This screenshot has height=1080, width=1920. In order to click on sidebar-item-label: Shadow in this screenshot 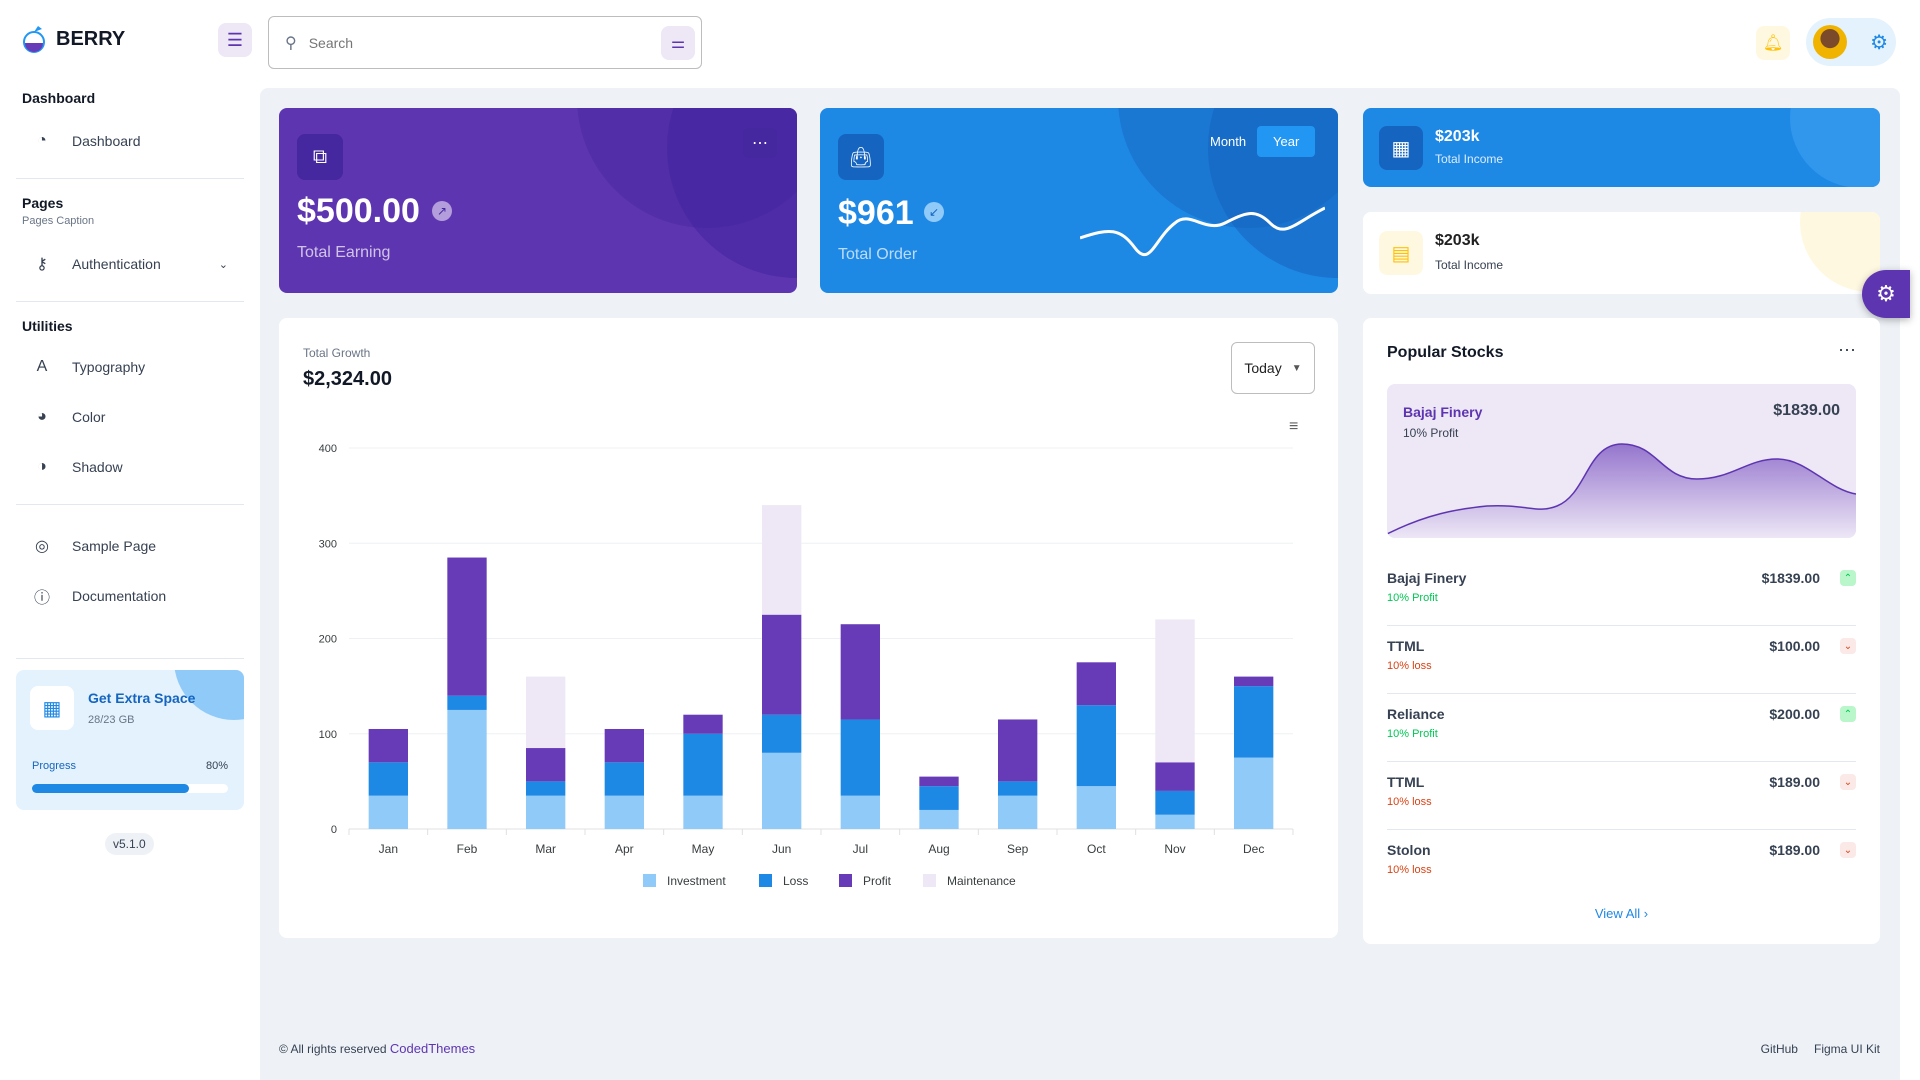, I will do `click(97, 467)`.